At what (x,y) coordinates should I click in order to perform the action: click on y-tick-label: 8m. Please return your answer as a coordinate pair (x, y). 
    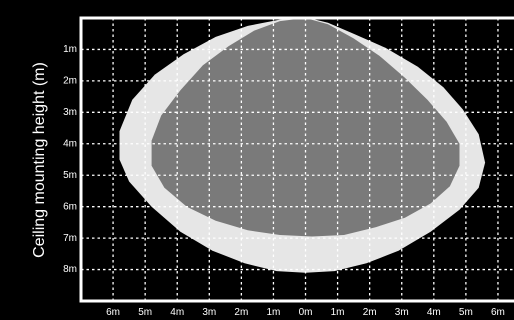
    Looking at the image, I should click on (70, 269).